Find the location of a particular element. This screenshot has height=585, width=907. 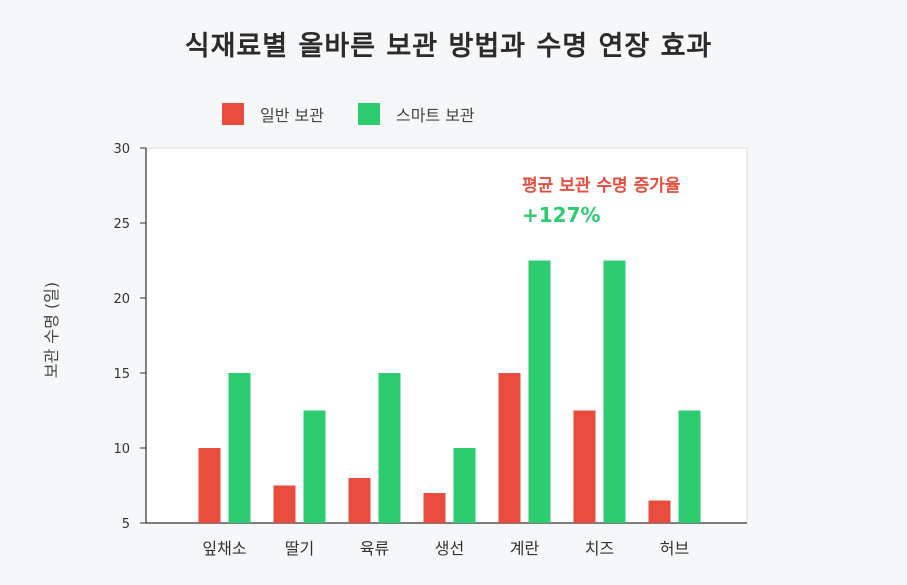

y-tick-label: 20 is located at coordinates (121, 299).